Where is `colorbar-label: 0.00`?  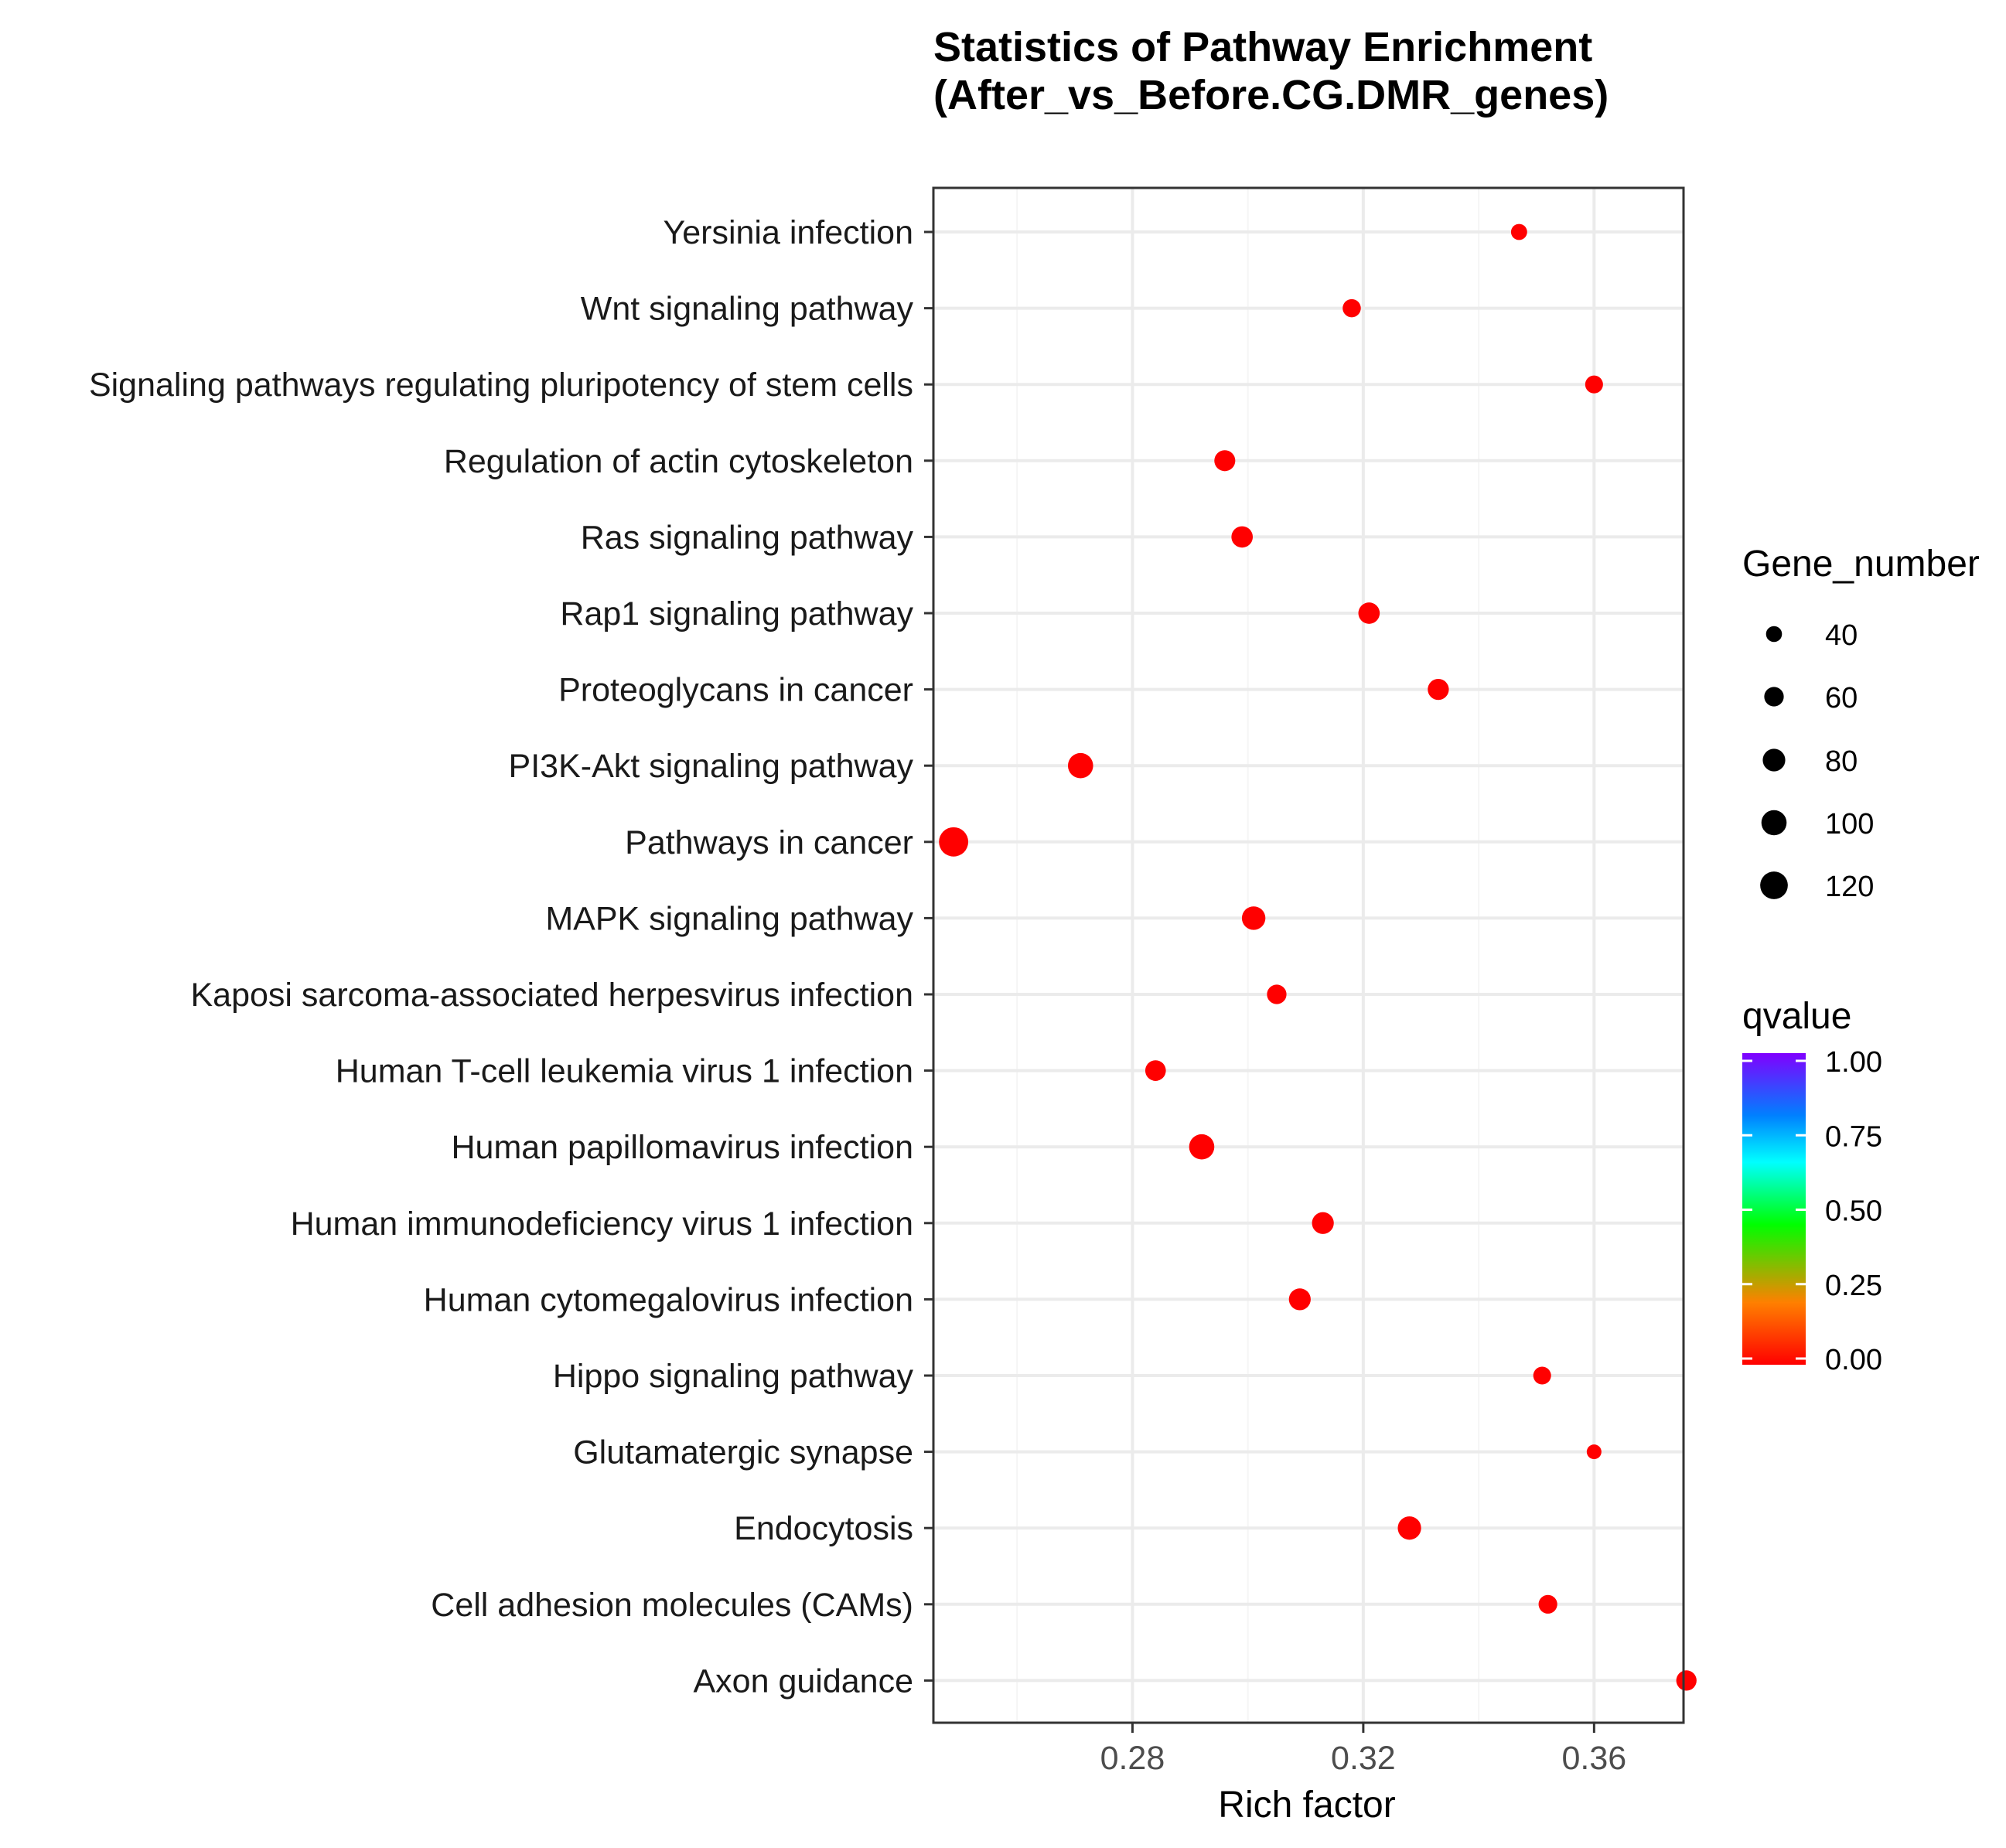
colorbar-label: 0.00 is located at coordinates (1853, 1360).